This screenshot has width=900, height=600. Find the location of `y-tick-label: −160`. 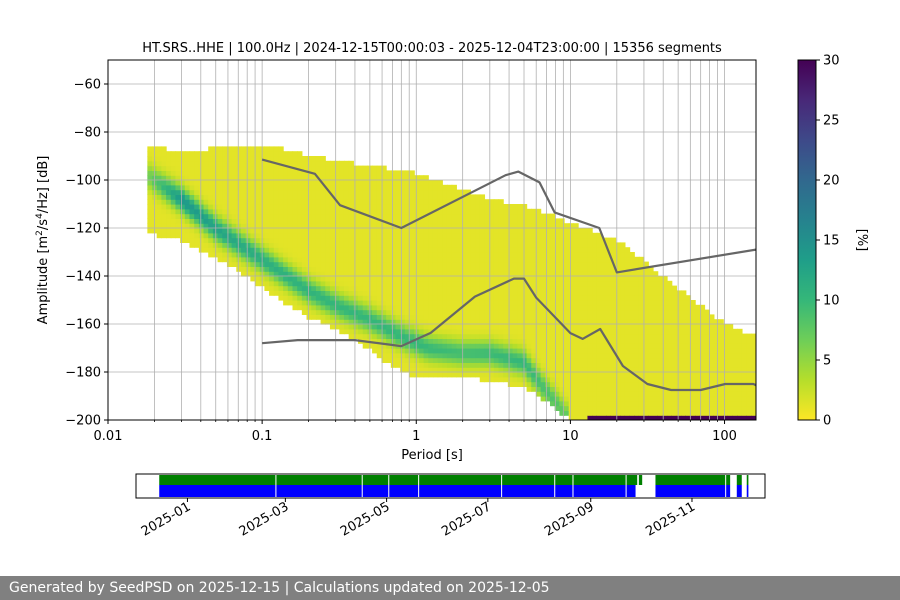

y-tick-label: −160 is located at coordinates (83, 325).